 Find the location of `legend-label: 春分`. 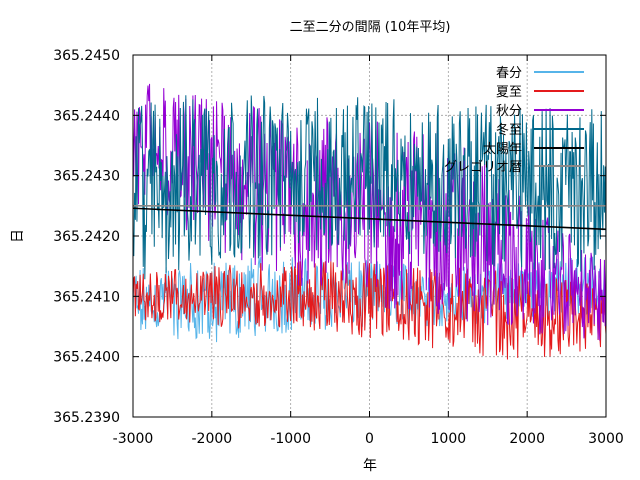

legend-label: 春分 is located at coordinates (509, 73).